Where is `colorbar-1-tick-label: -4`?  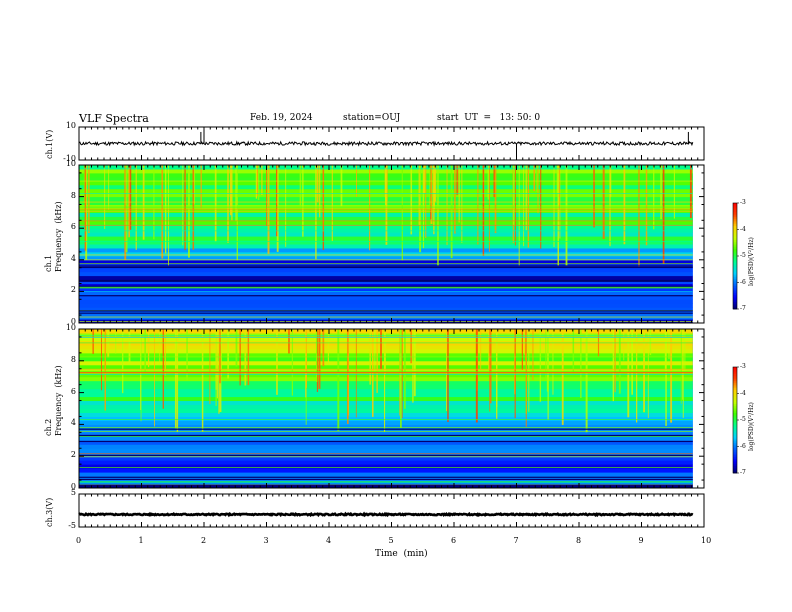 colorbar-1-tick-label: -4 is located at coordinates (743, 229).